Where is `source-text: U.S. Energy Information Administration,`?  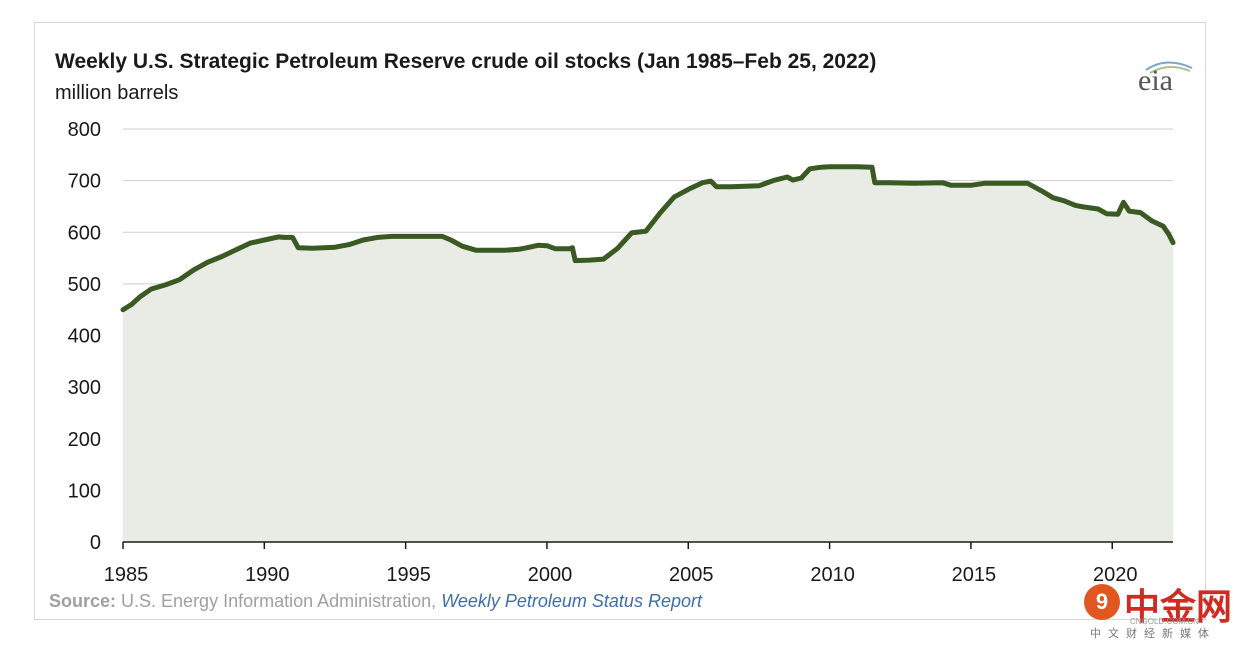 source-text: U.S. Energy Information Administration, is located at coordinates (279, 601).